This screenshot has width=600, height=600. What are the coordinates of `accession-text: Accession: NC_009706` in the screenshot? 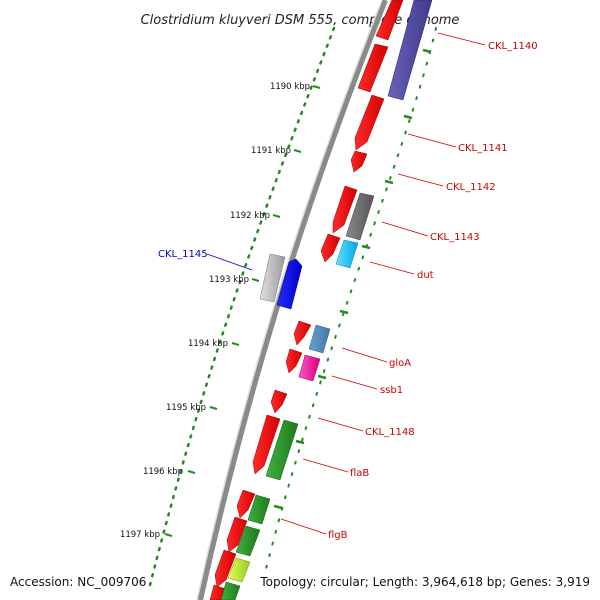 It's located at (78, 582).